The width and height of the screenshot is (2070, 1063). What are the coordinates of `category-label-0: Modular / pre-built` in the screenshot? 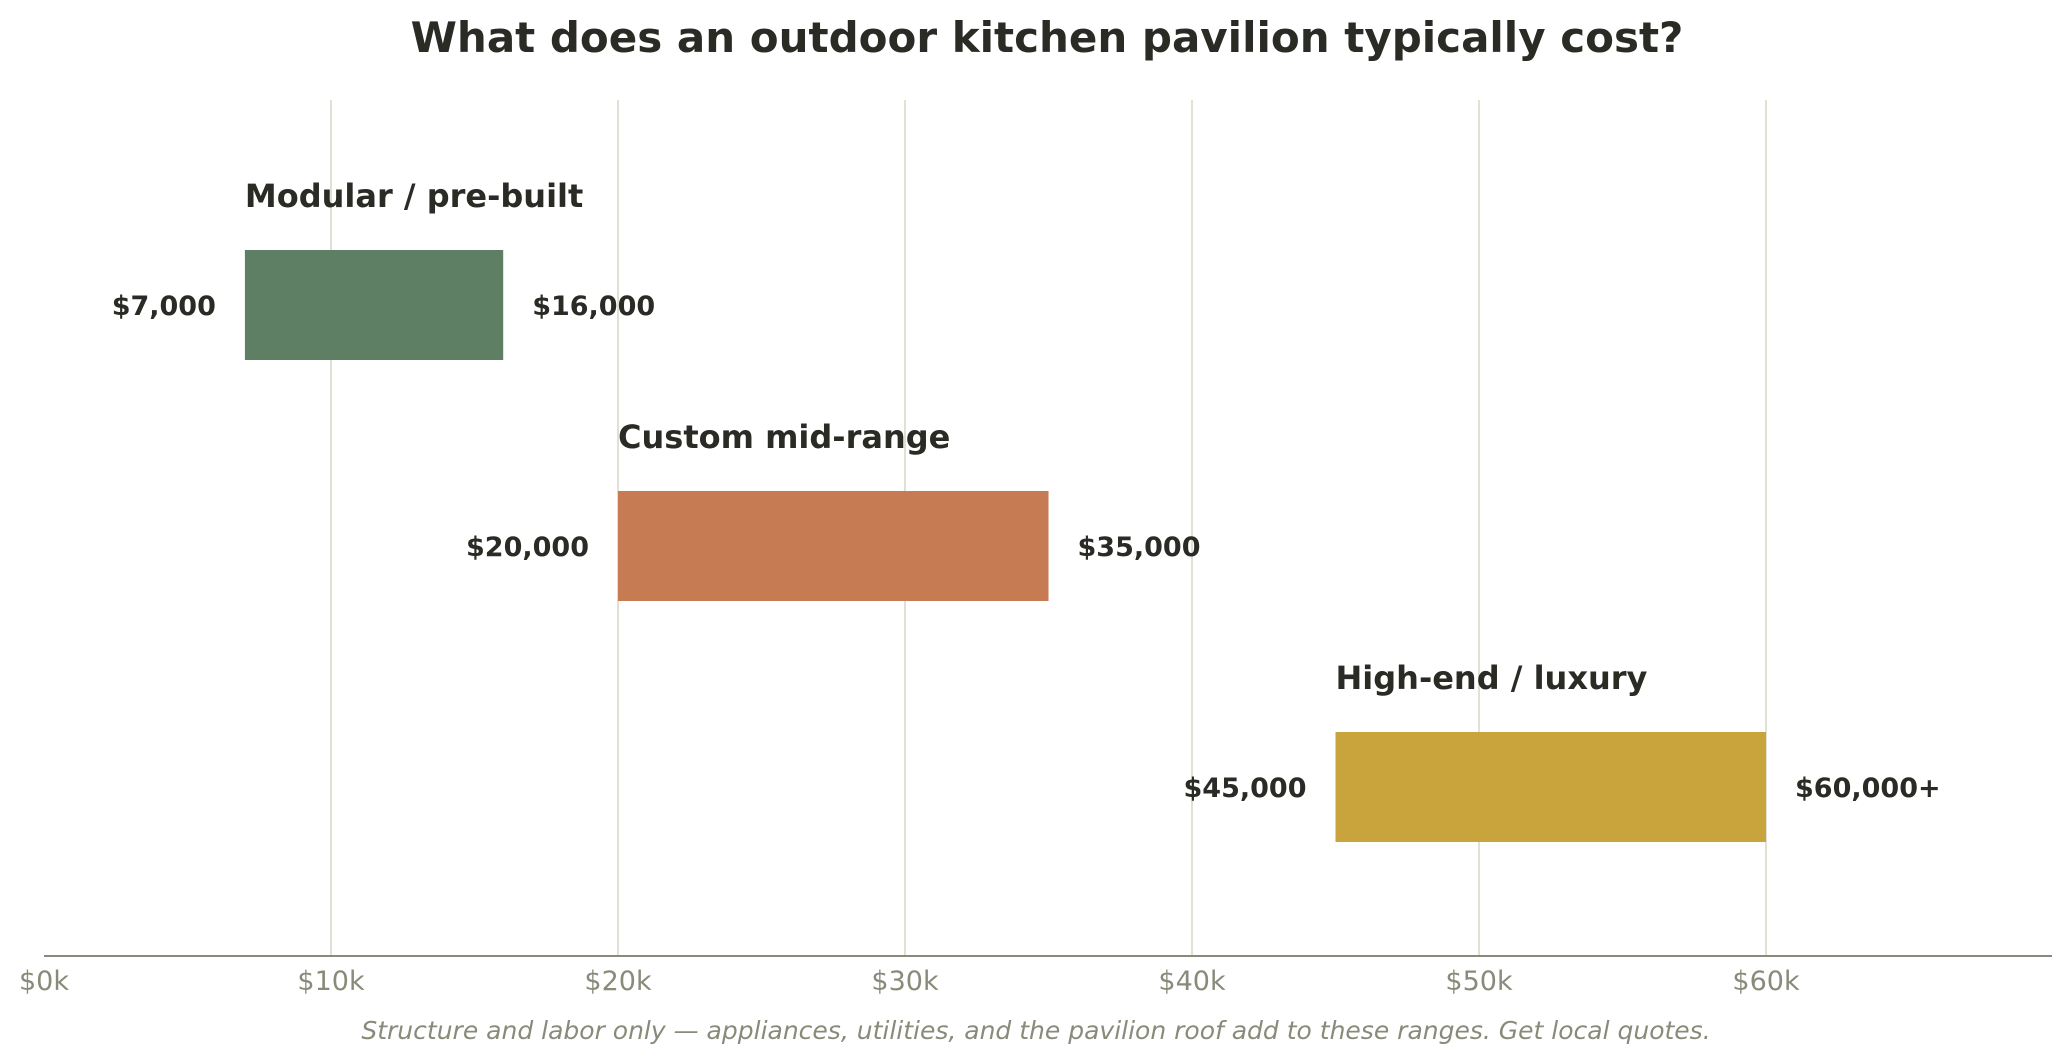 It's located at (414, 196).